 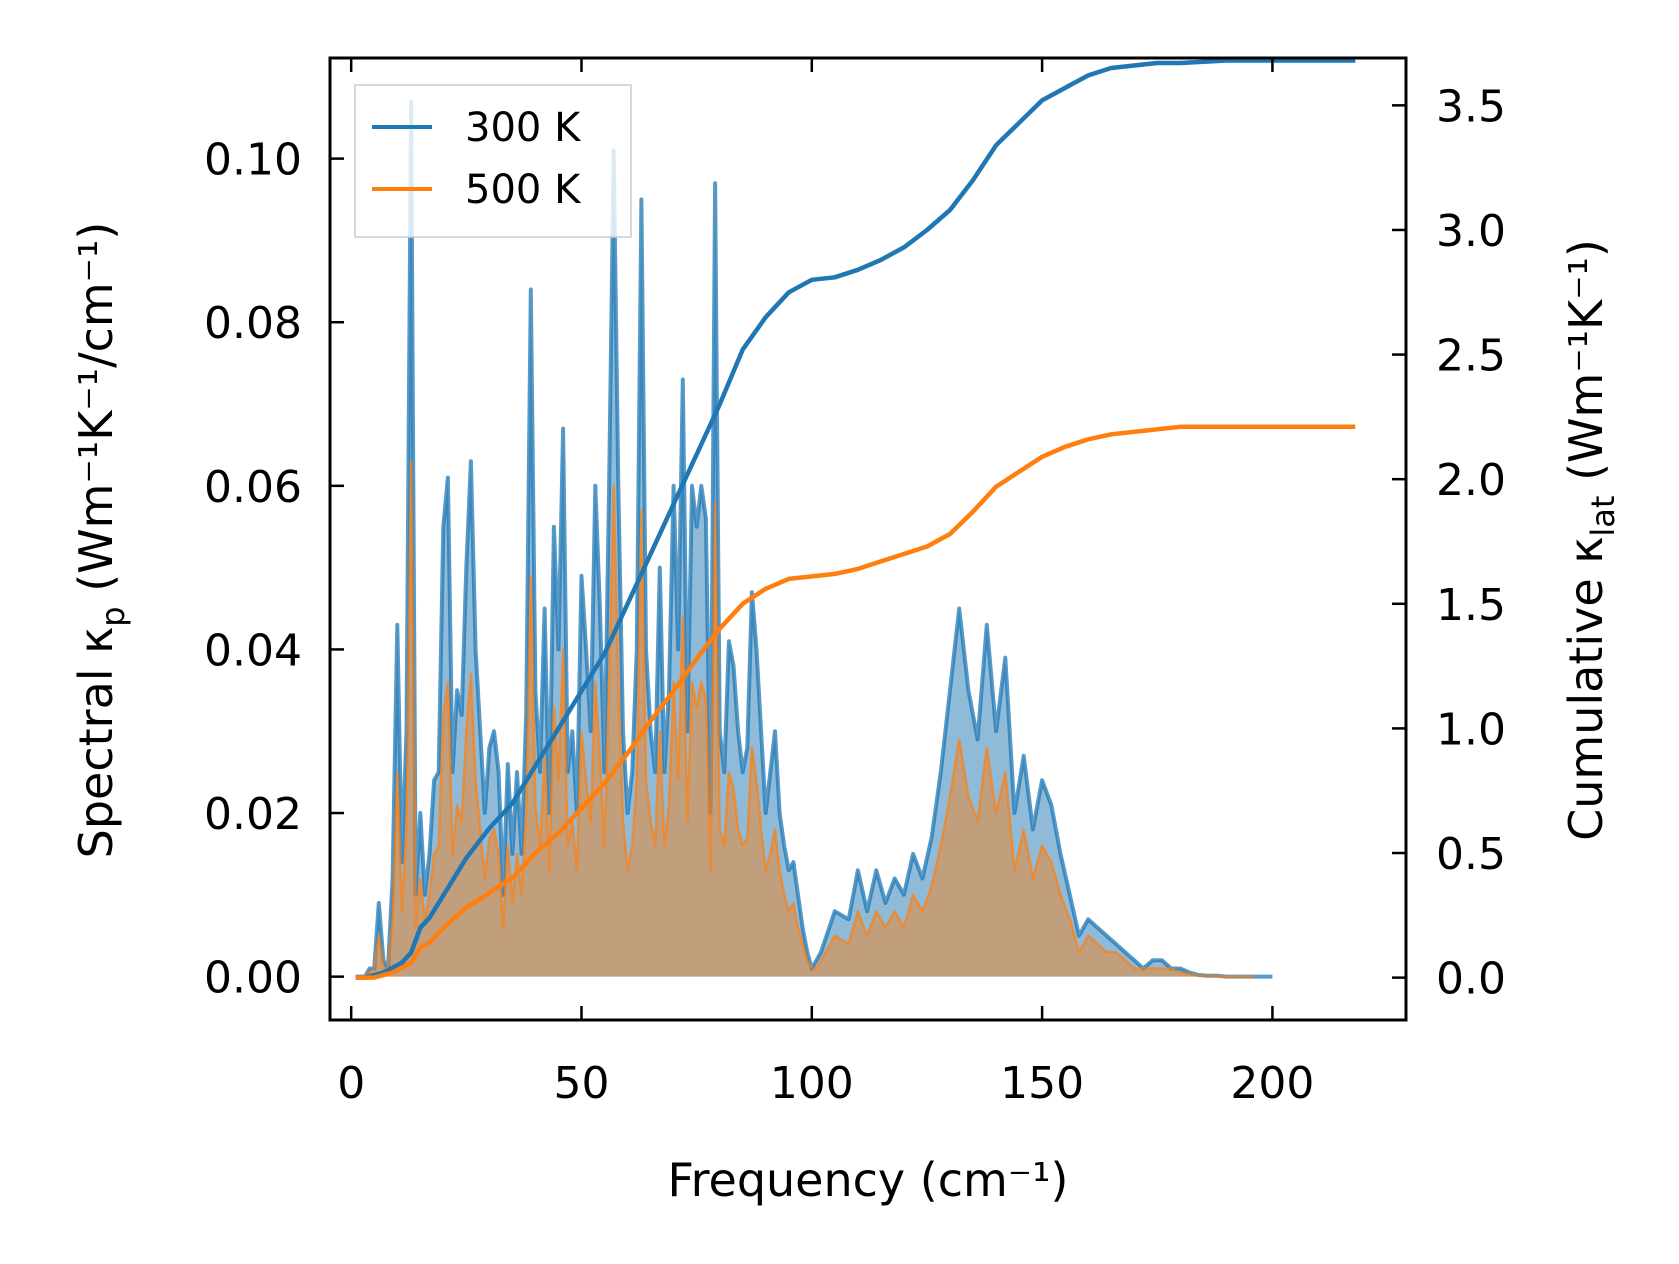 What do you see at coordinates (1471, 231) in the screenshot?
I see `y-right-tick-label: 3.0` at bounding box center [1471, 231].